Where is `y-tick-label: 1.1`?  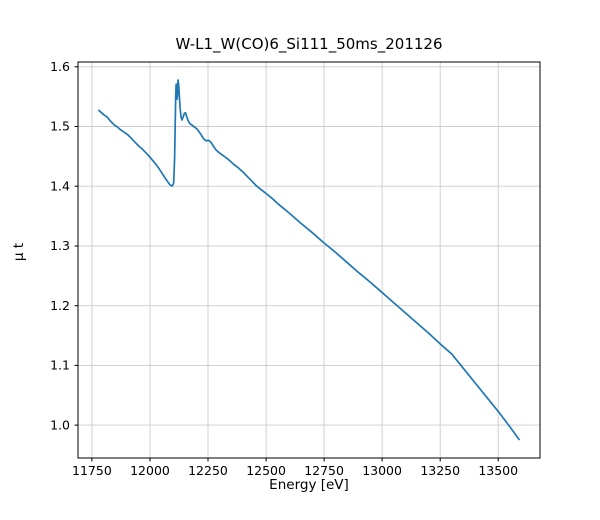
y-tick-label: 1.1 is located at coordinates (60, 365).